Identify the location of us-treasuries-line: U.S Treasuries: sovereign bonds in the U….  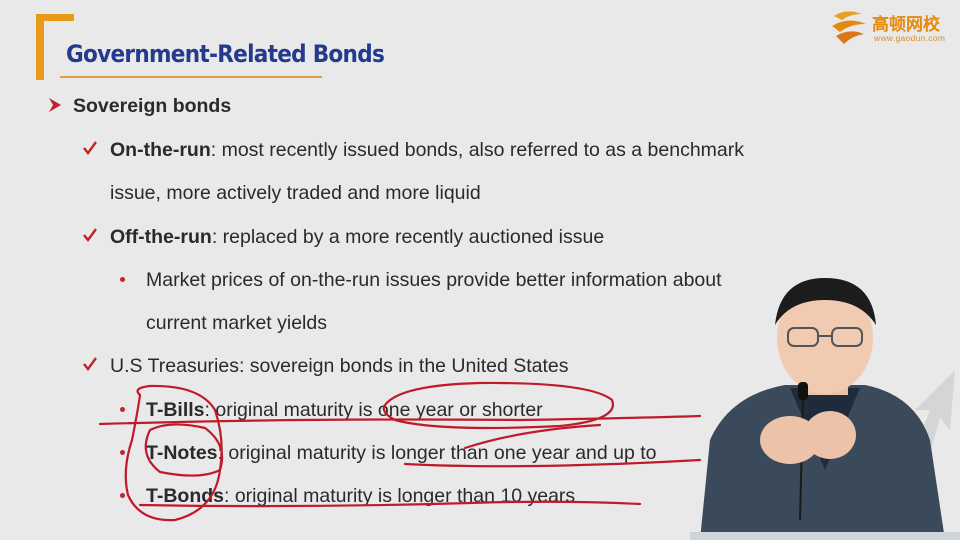
(339, 366).